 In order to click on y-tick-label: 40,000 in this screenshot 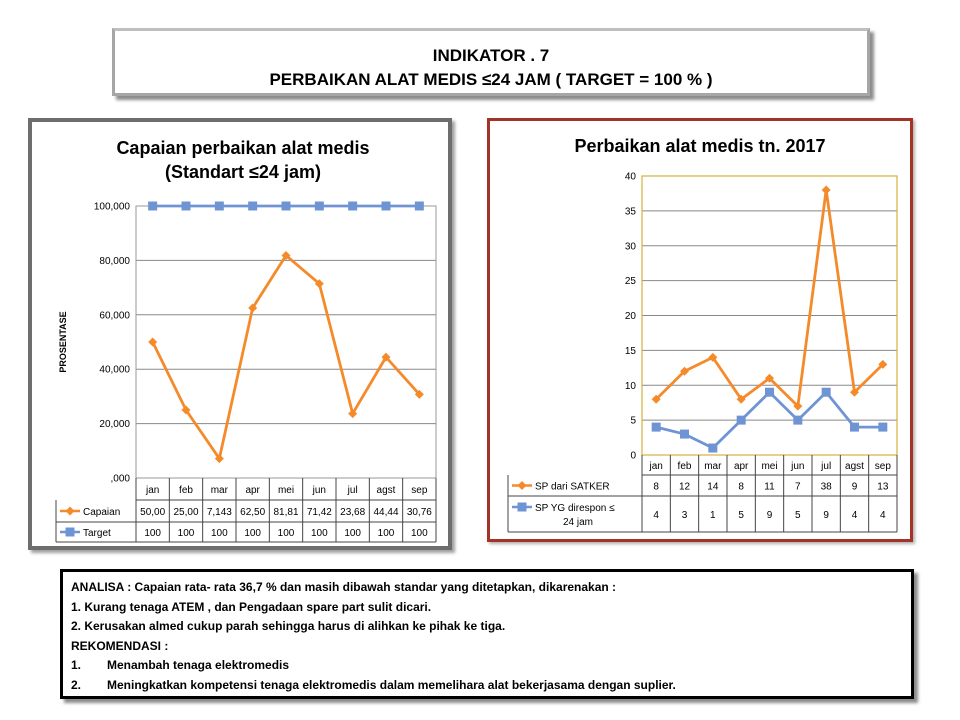, I will do `click(114, 370)`.